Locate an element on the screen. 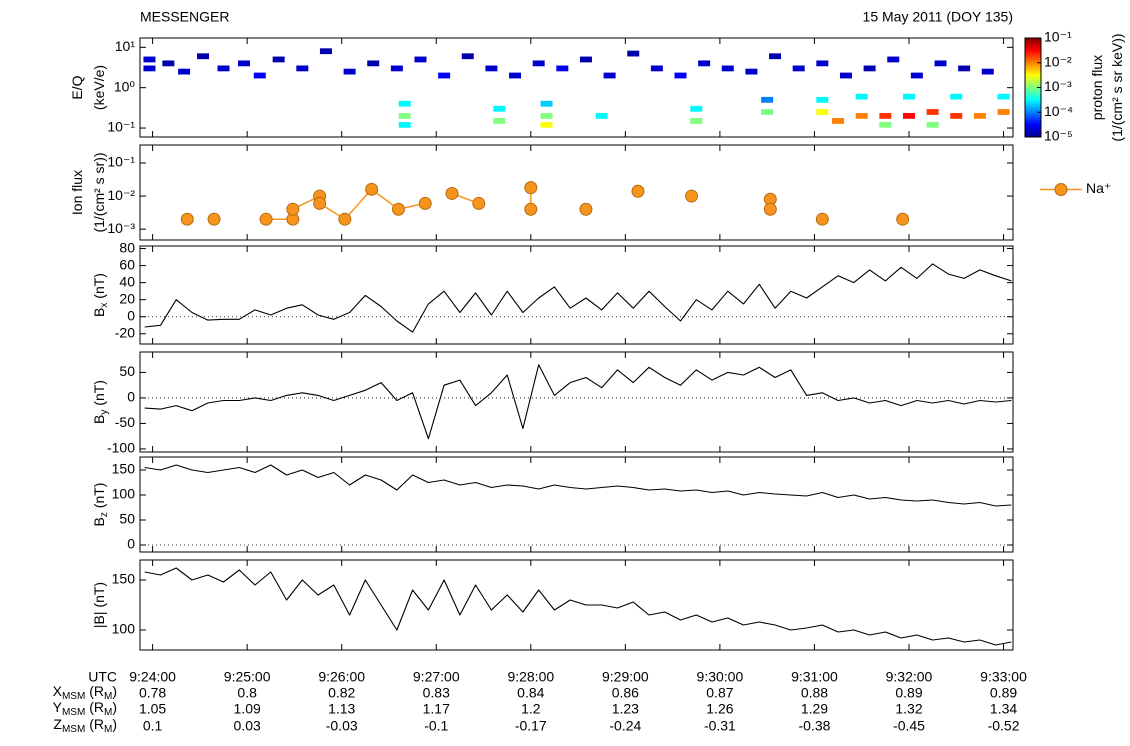 This screenshot has width=1130, height=746. y-tick-label: 10⁻² is located at coordinates (121, 195).